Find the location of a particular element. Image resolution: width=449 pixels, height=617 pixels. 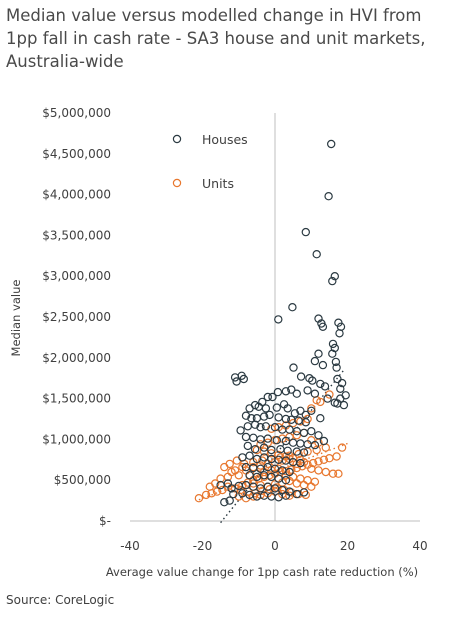

y-tick-label: $4,500,000 is located at coordinates (76, 154).